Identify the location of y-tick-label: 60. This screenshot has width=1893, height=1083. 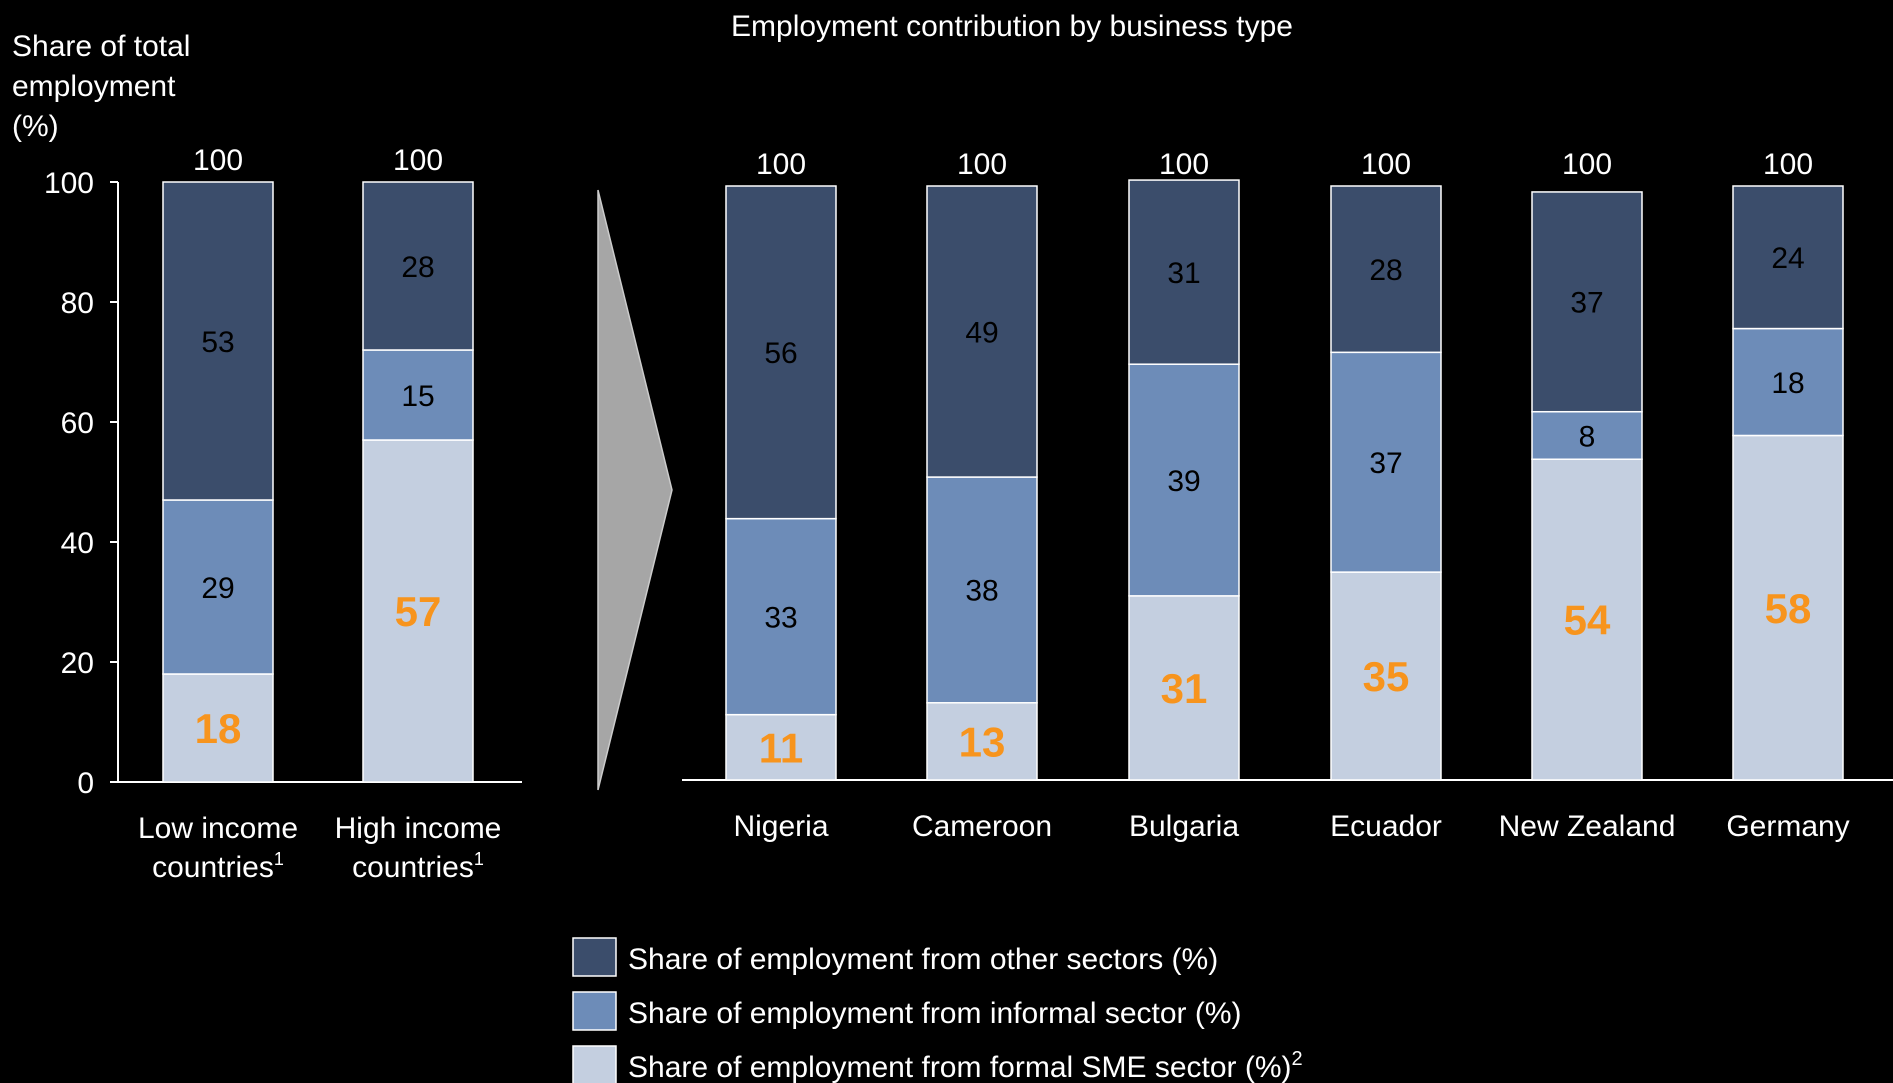
(77, 423).